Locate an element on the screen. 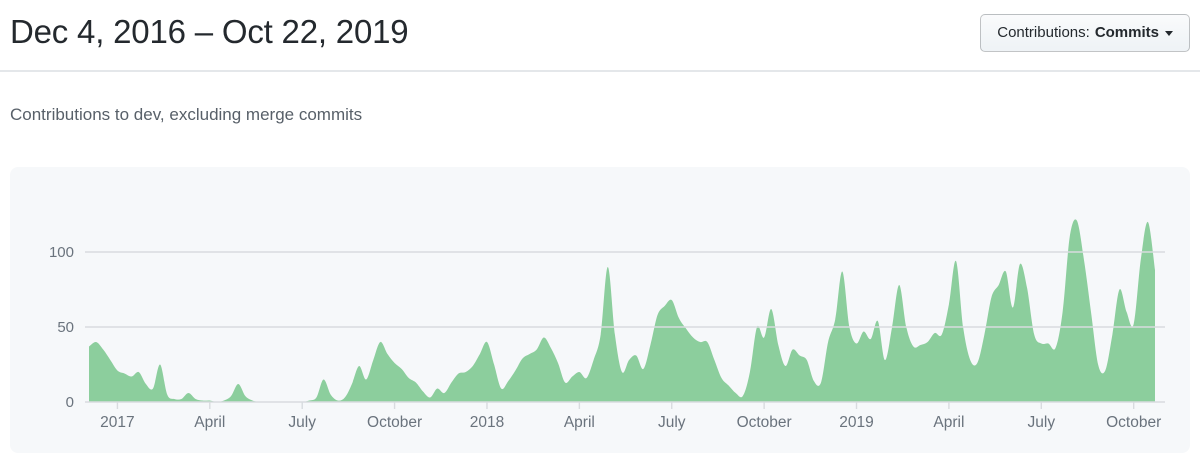  header-divider is located at coordinates (600, 71).